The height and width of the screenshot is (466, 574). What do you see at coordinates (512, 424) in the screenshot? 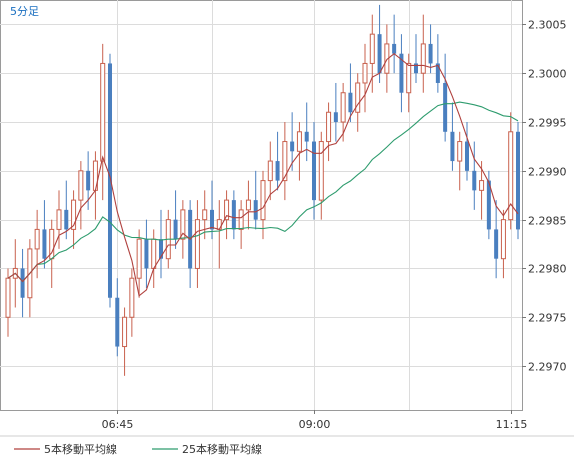
I see `x-tick-label: 11:15` at bounding box center [512, 424].